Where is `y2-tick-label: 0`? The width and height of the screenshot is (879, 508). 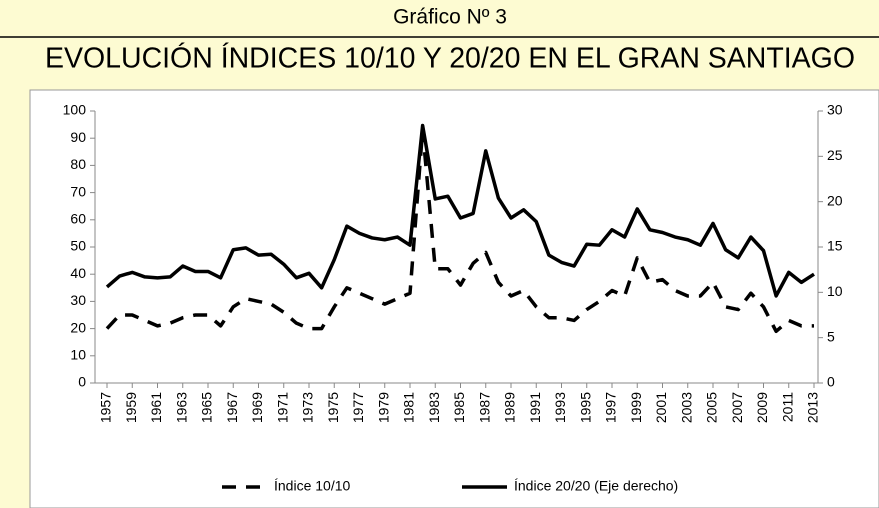 y2-tick-label: 0 is located at coordinates (831, 382).